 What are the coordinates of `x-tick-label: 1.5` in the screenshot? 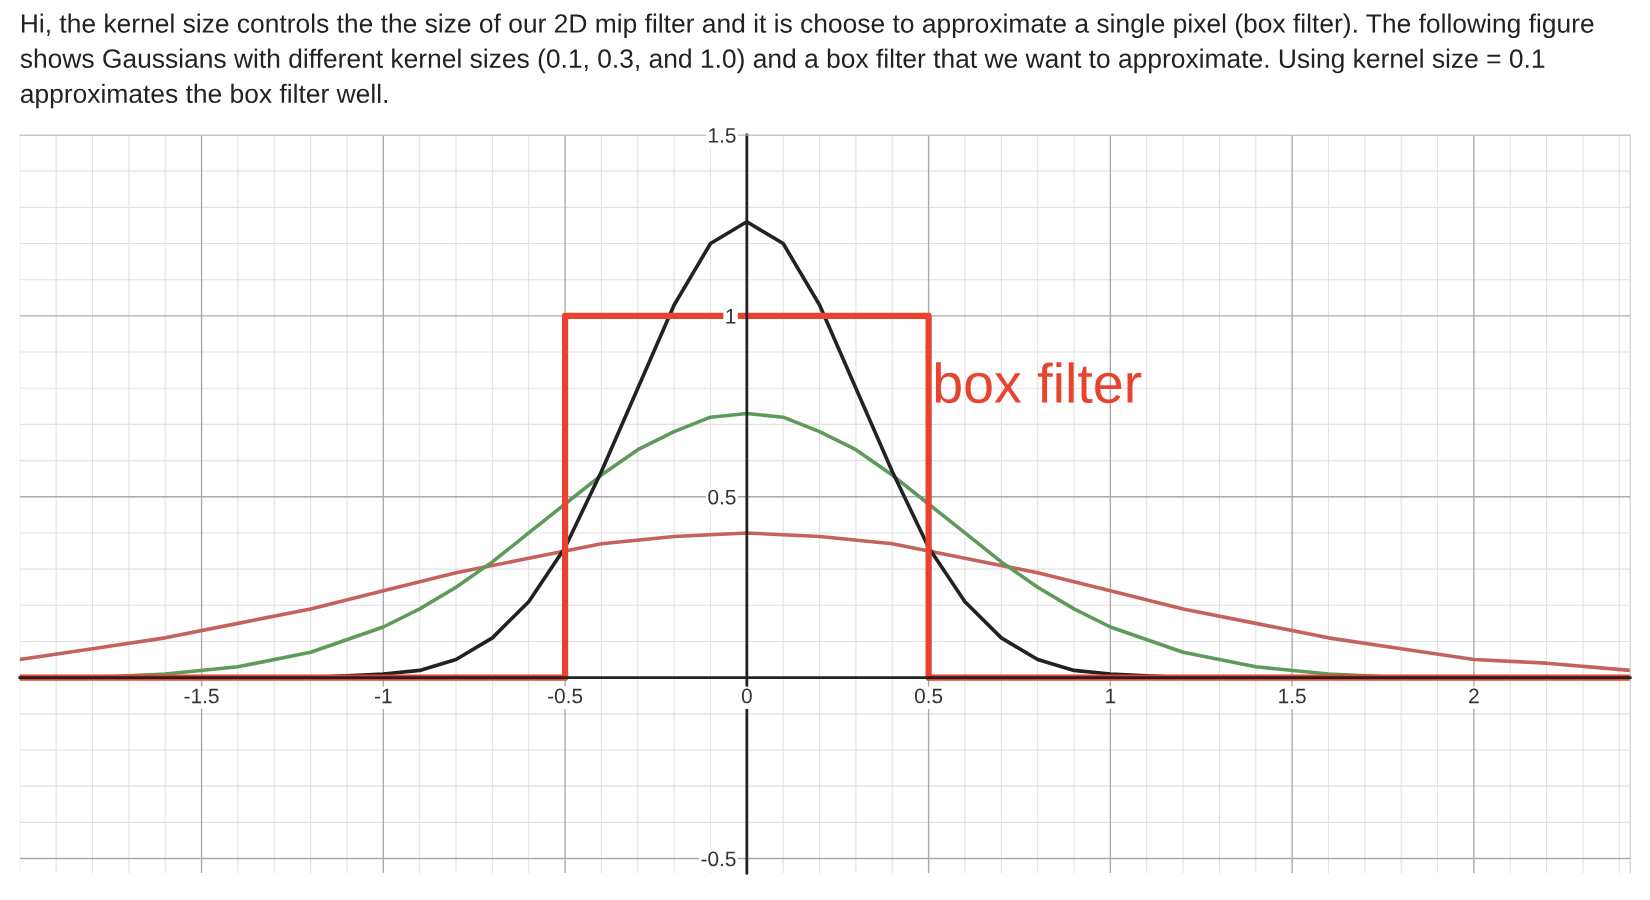 It's located at (1292, 696).